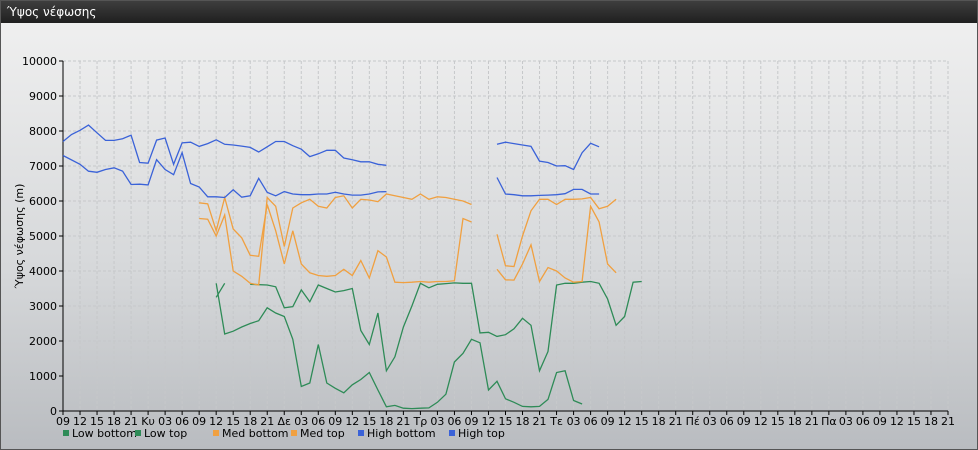 This screenshot has width=978, height=450. Describe the element at coordinates (401, 433) in the screenshot. I see `legend-label: High bottom` at that location.